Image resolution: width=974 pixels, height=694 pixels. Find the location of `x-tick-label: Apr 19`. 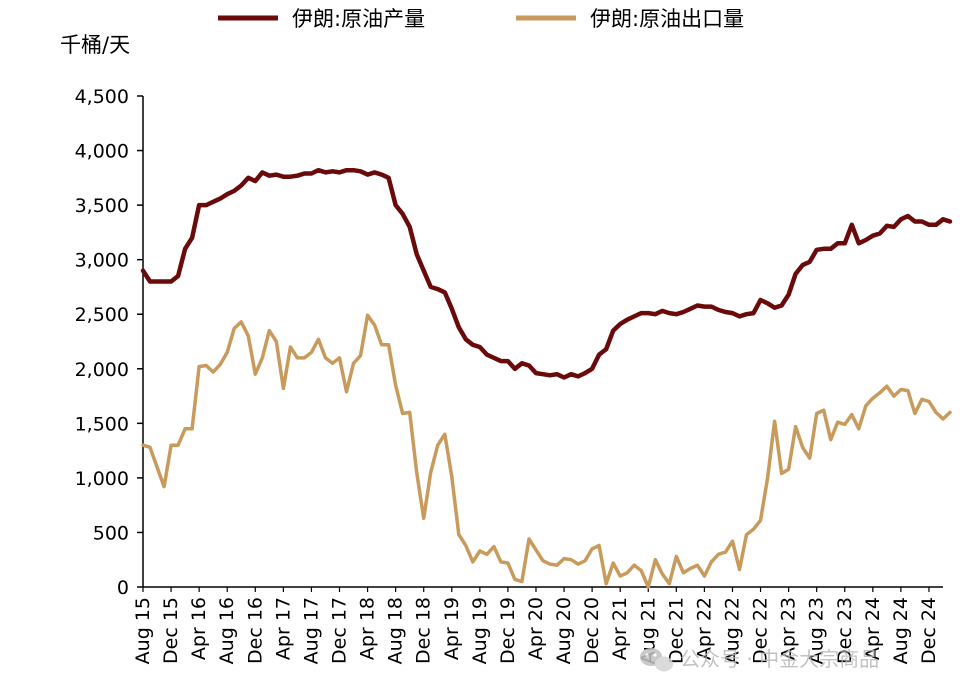

x-tick-label: Apr 19 is located at coordinates (452, 628).